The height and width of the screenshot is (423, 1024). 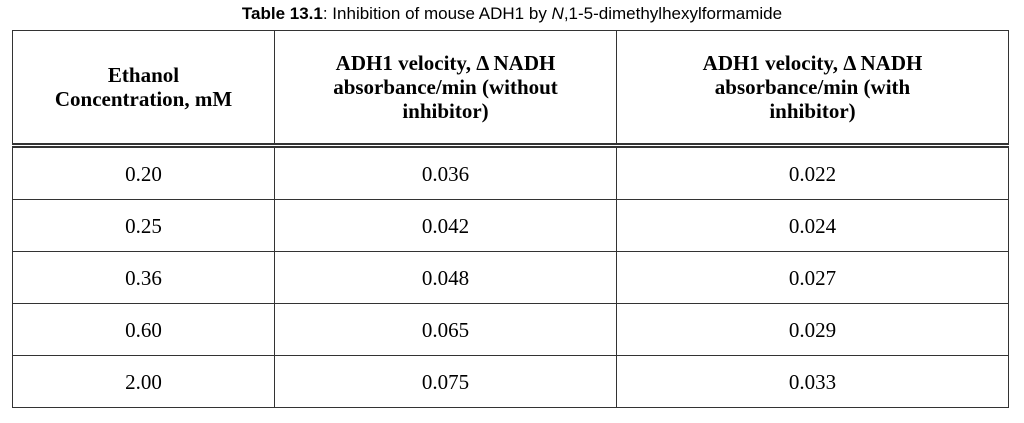 I want to click on cell-velocity-with-inhibitor: 0.029, so click(x=812, y=329).